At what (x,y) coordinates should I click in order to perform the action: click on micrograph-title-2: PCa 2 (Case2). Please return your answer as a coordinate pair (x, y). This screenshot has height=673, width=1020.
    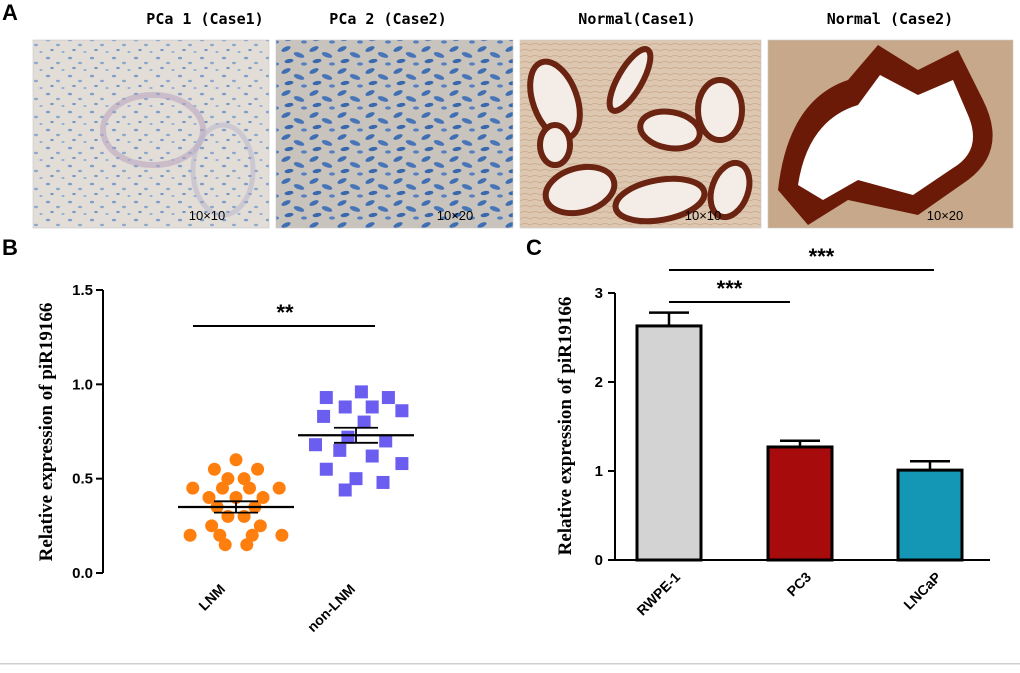
    Looking at the image, I should click on (387, 19).